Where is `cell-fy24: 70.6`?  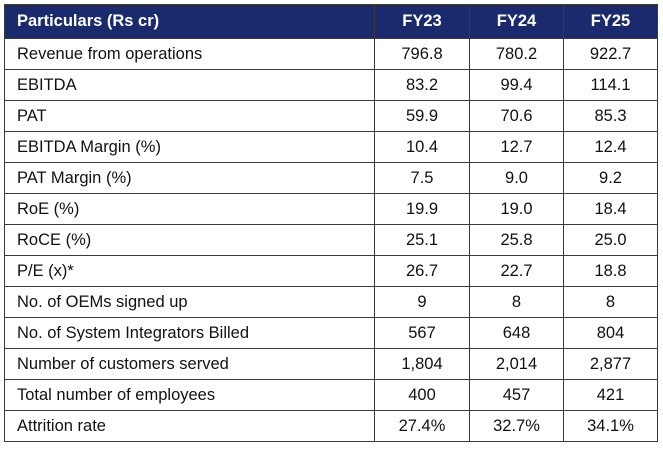
cell-fy24: 70.6 is located at coordinates (516, 116).